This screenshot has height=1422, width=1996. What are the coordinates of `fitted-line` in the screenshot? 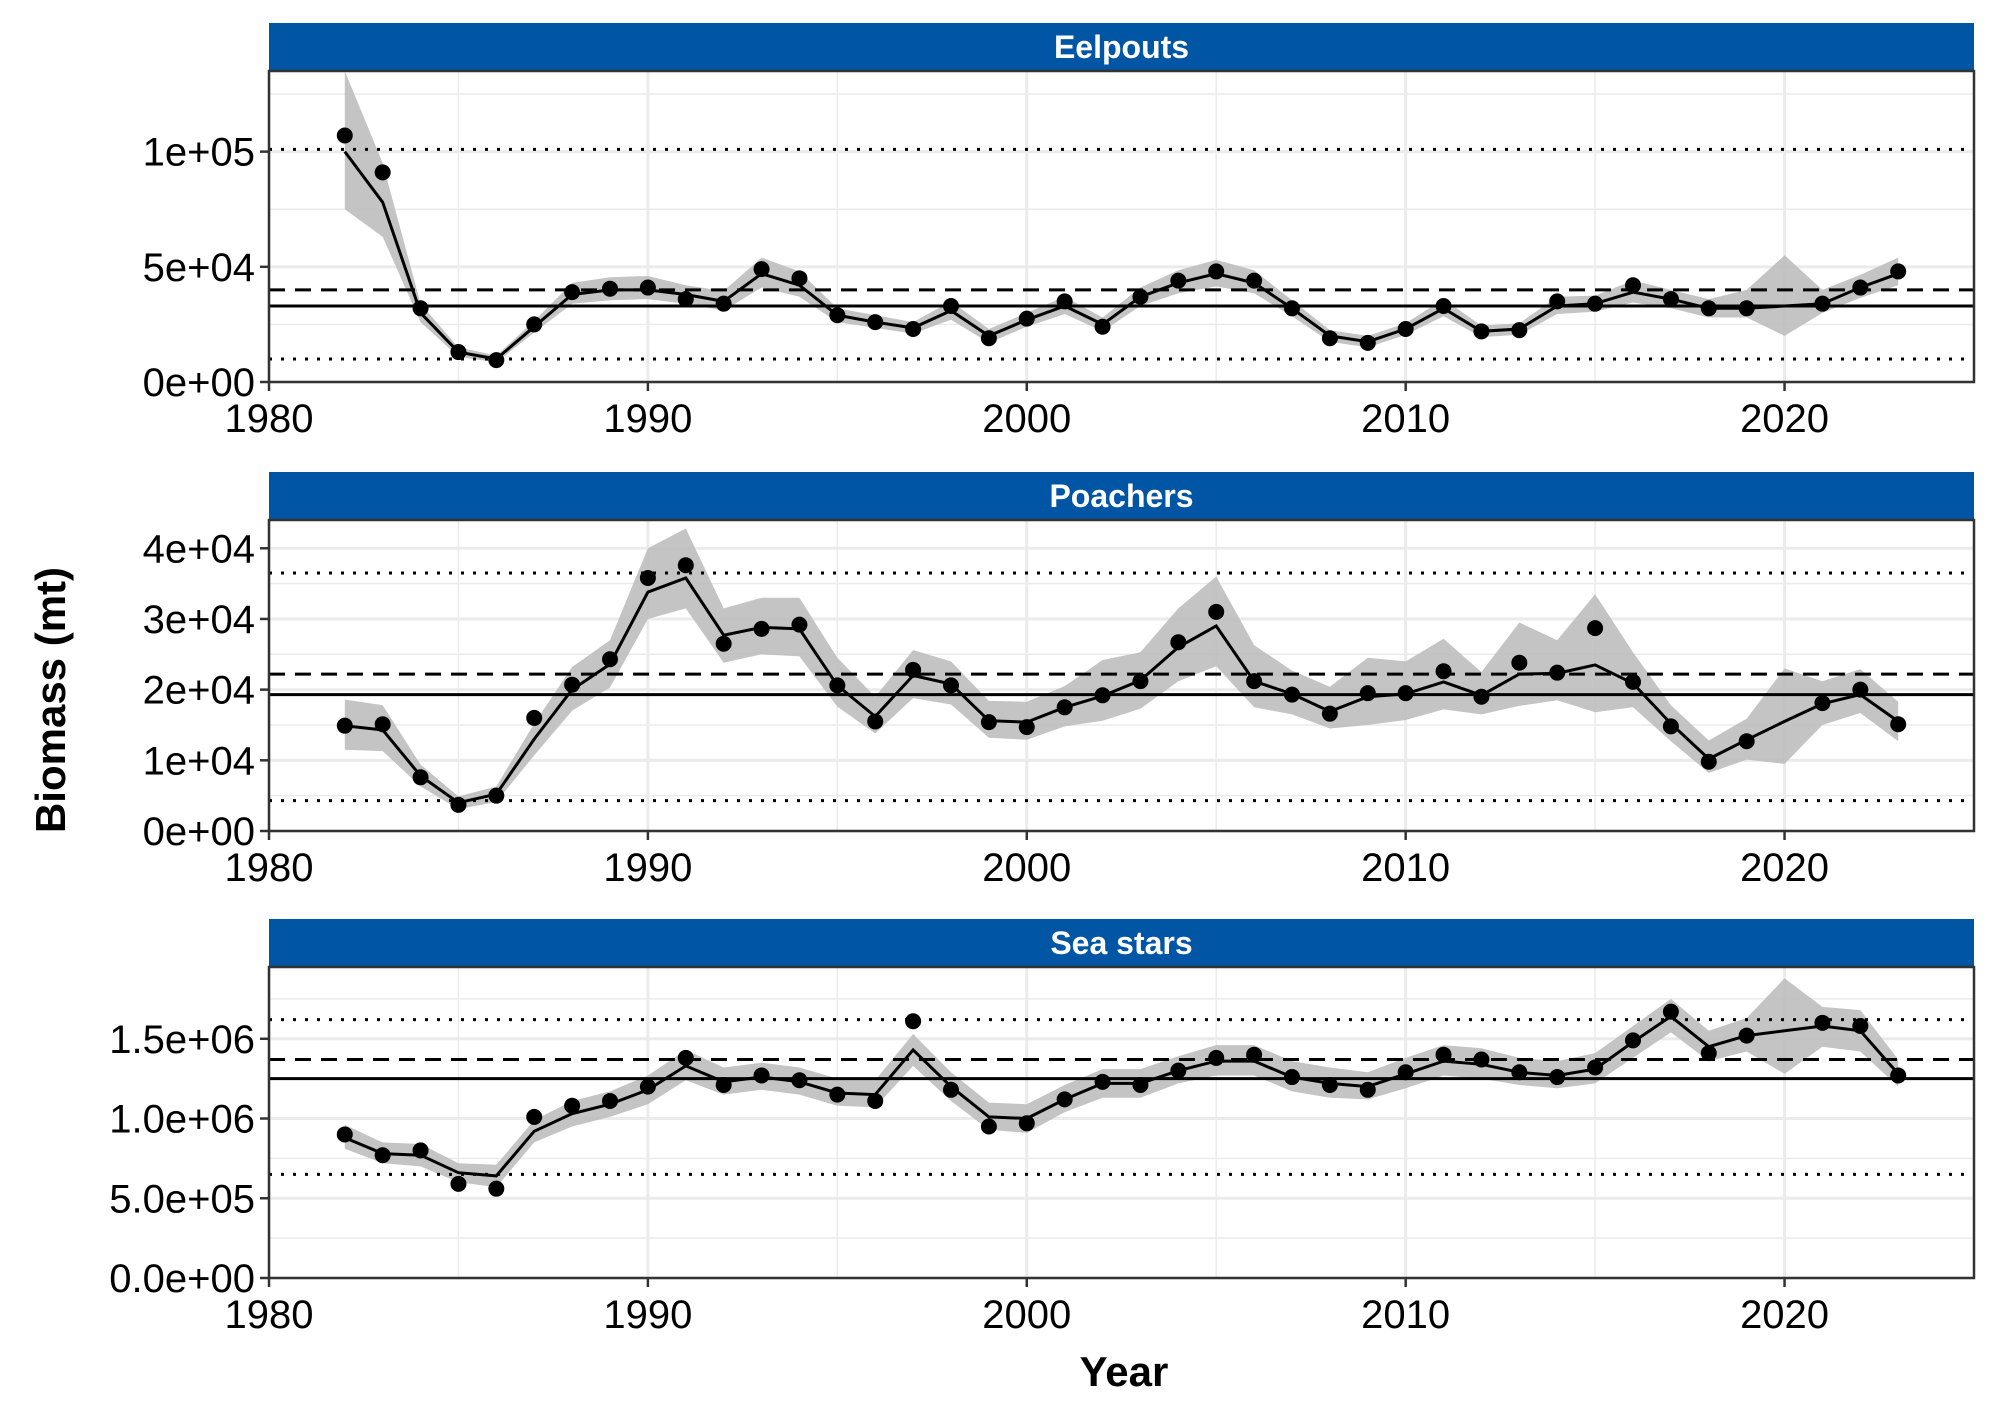 It's located at (1122, 690).